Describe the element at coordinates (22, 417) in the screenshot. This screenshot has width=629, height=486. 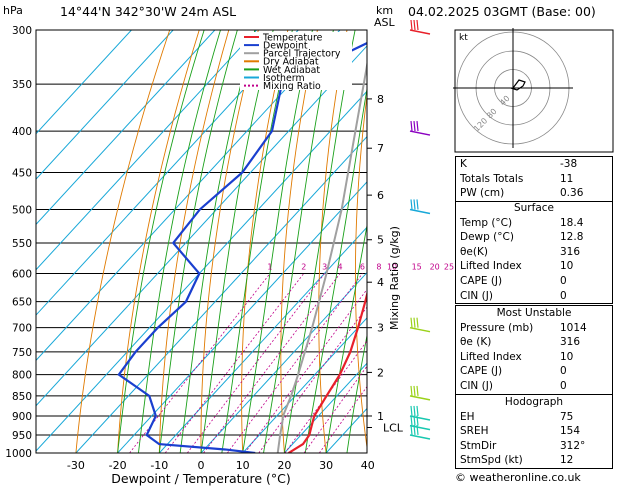
I see `pressure-tick-label: 900` at that location.